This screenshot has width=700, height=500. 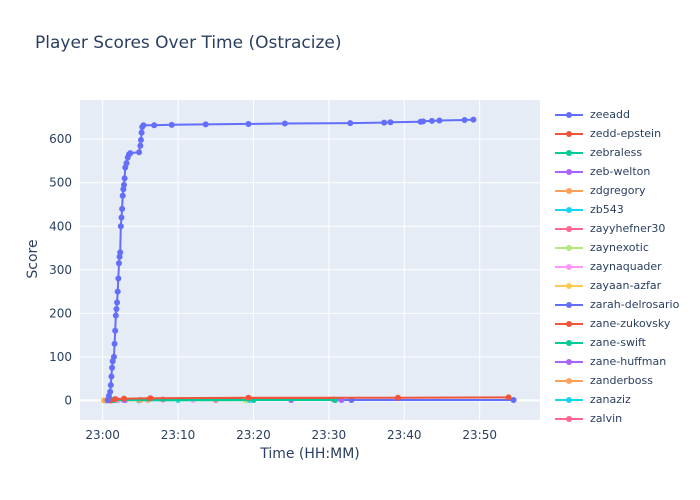 What do you see at coordinates (602, 380) in the screenshot?
I see `legend-item: zanderboss` at bounding box center [602, 380].